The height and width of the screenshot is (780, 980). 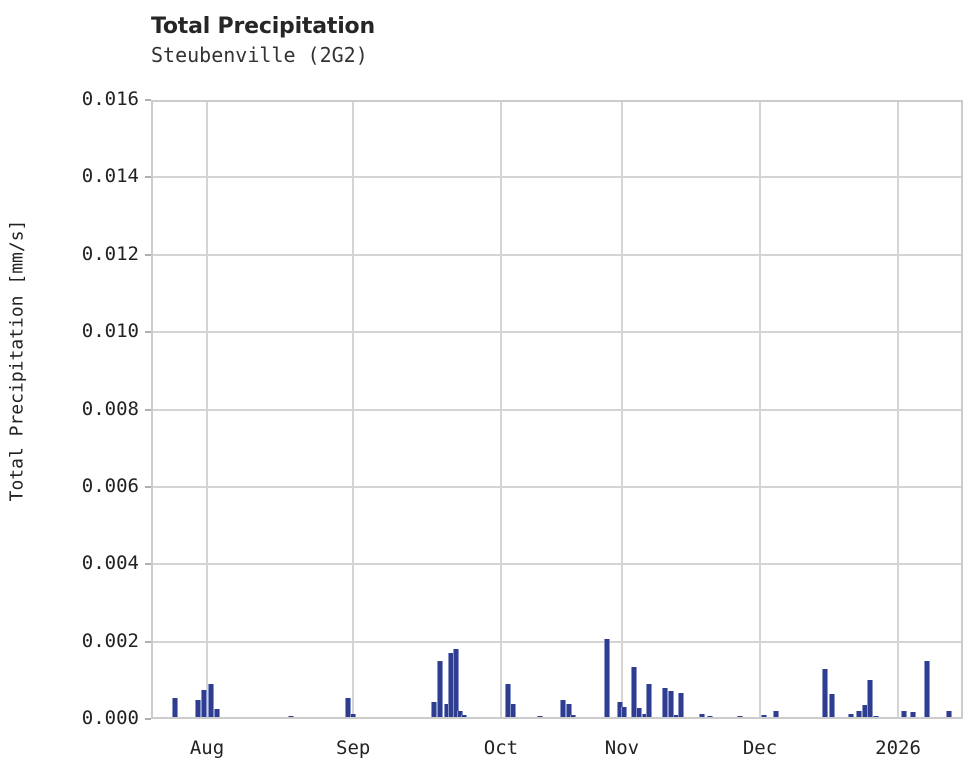 I want to click on x-tick-label: Dec, so click(x=760, y=748).